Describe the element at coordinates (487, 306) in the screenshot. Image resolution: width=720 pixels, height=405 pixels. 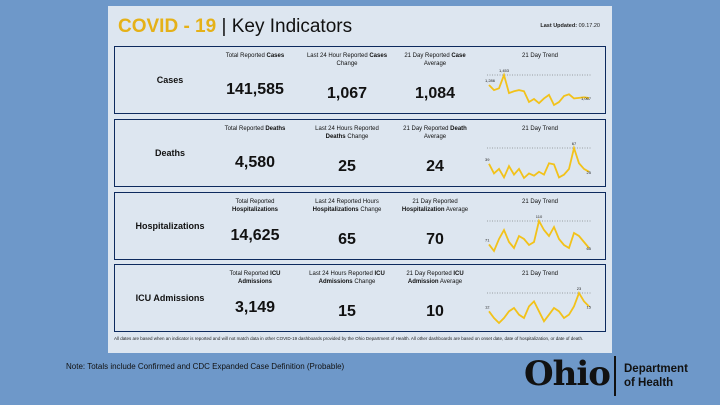
I see `trend-label-start: 12` at that location.